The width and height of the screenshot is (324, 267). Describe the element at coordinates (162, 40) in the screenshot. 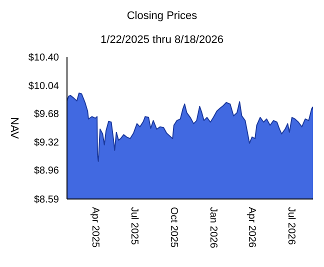

I see `chart-subtitle: 1/22/2025 thru 8/18/2026` at that location.